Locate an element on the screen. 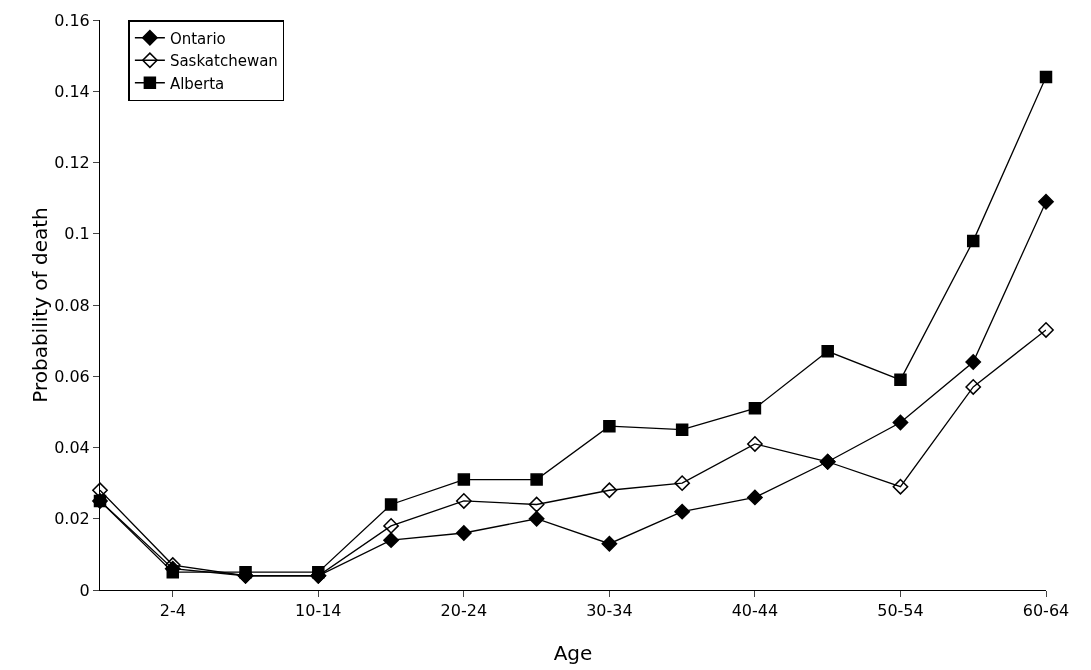  y-tick-label: 0 is located at coordinates (84, 590).